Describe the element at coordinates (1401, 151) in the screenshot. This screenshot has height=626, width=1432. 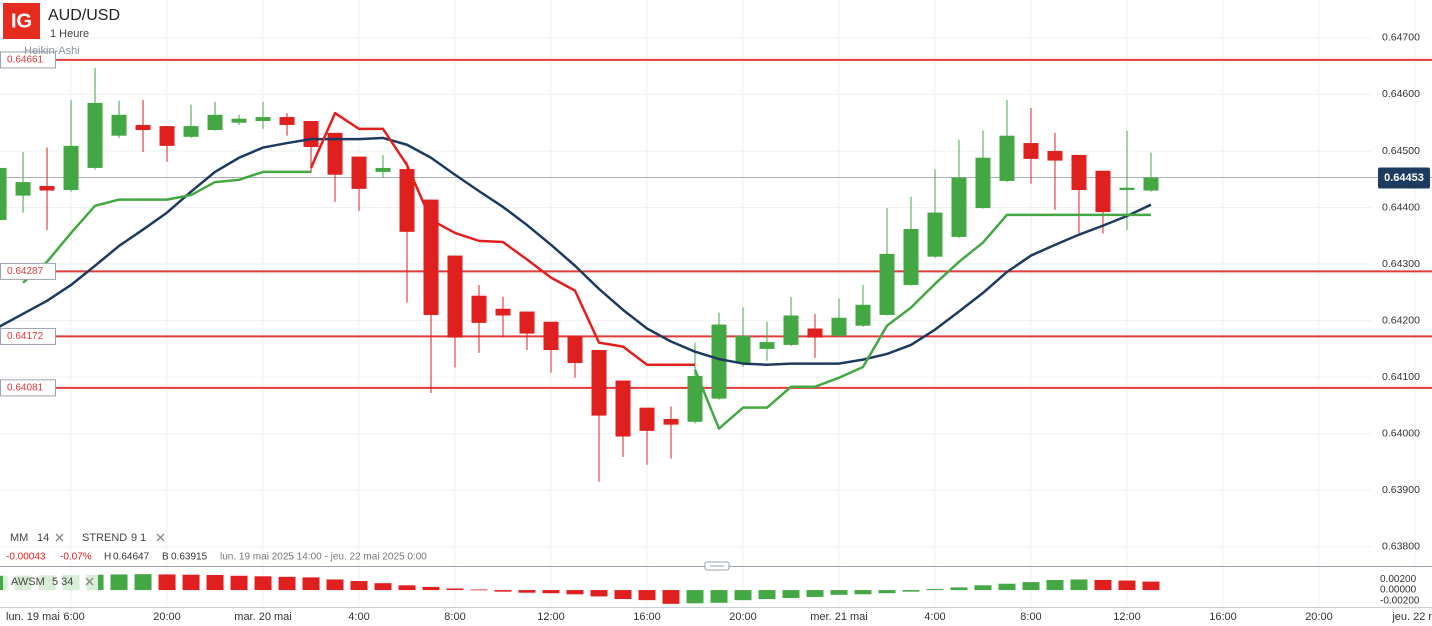
I see `y-tick-label: 0.64500` at that location.